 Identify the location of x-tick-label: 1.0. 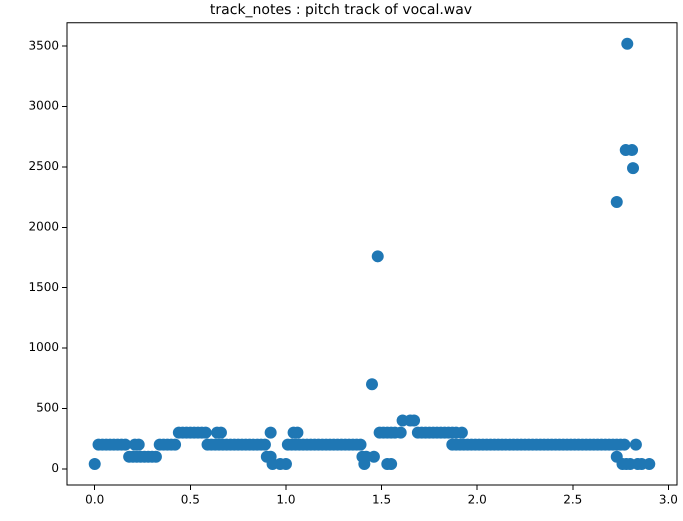
(286, 499).